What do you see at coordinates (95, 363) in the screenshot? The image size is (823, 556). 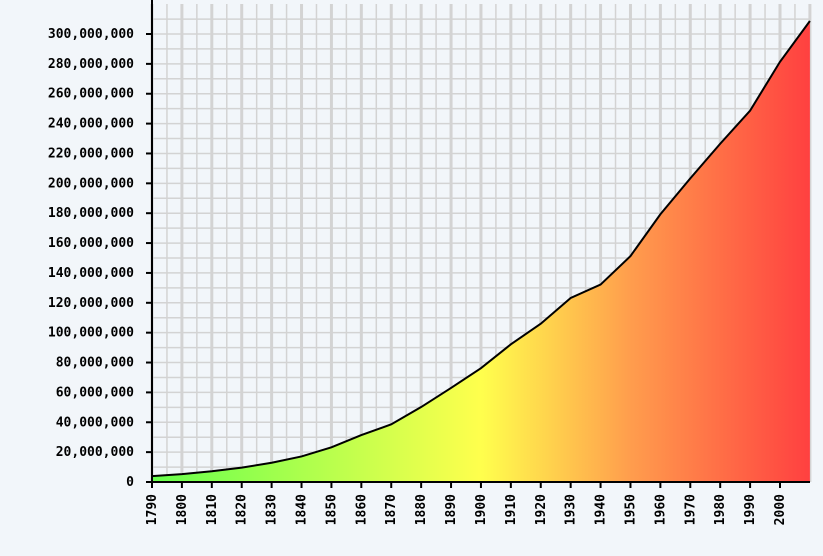 I see `y-tick-label: 80,000,000` at bounding box center [95, 363].